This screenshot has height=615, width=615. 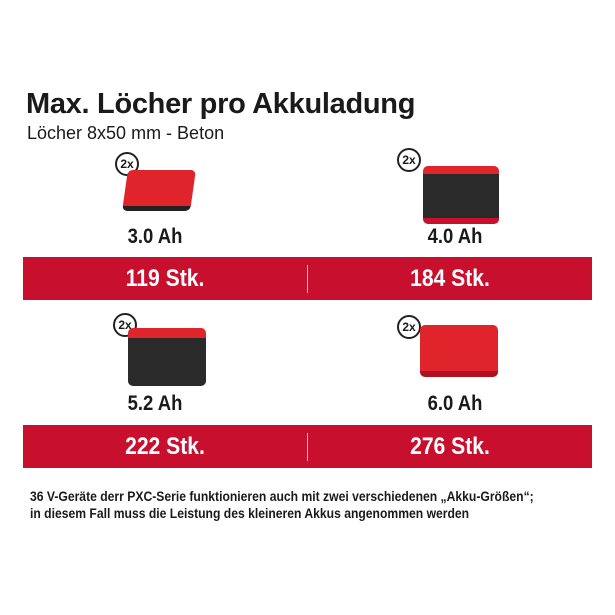 I want to click on result-band: 222 Stk. 276 Stk., so click(x=307, y=446).